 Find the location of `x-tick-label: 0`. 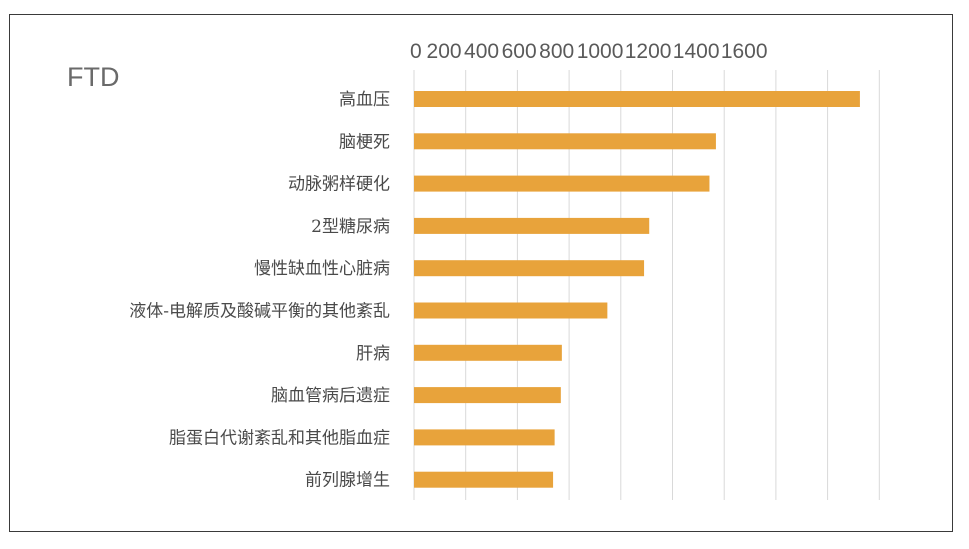

x-tick-label: 0 is located at coordinates (416, 51).